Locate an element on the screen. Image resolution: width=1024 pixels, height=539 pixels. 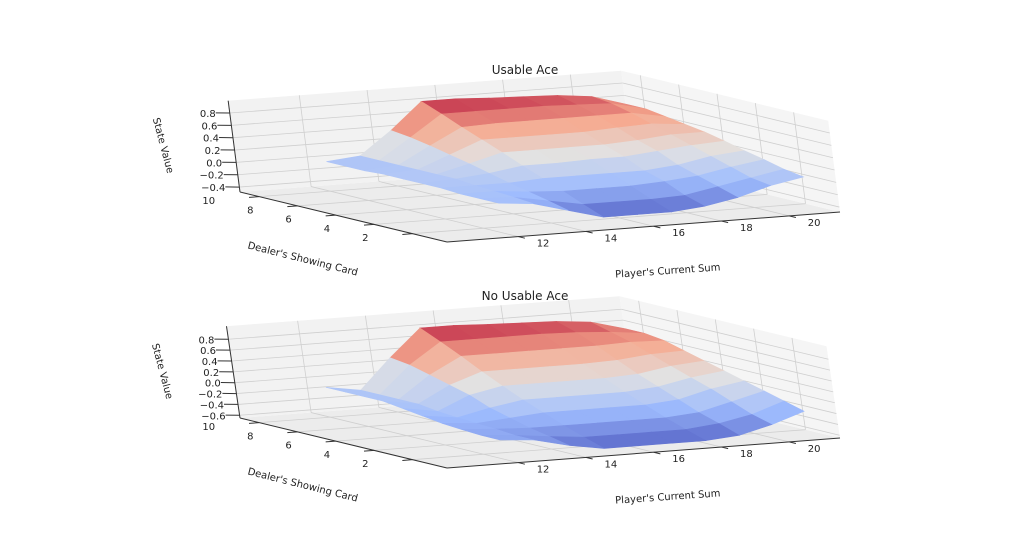
chart-title: No Usable Ace is located at coordinates (525, 296).